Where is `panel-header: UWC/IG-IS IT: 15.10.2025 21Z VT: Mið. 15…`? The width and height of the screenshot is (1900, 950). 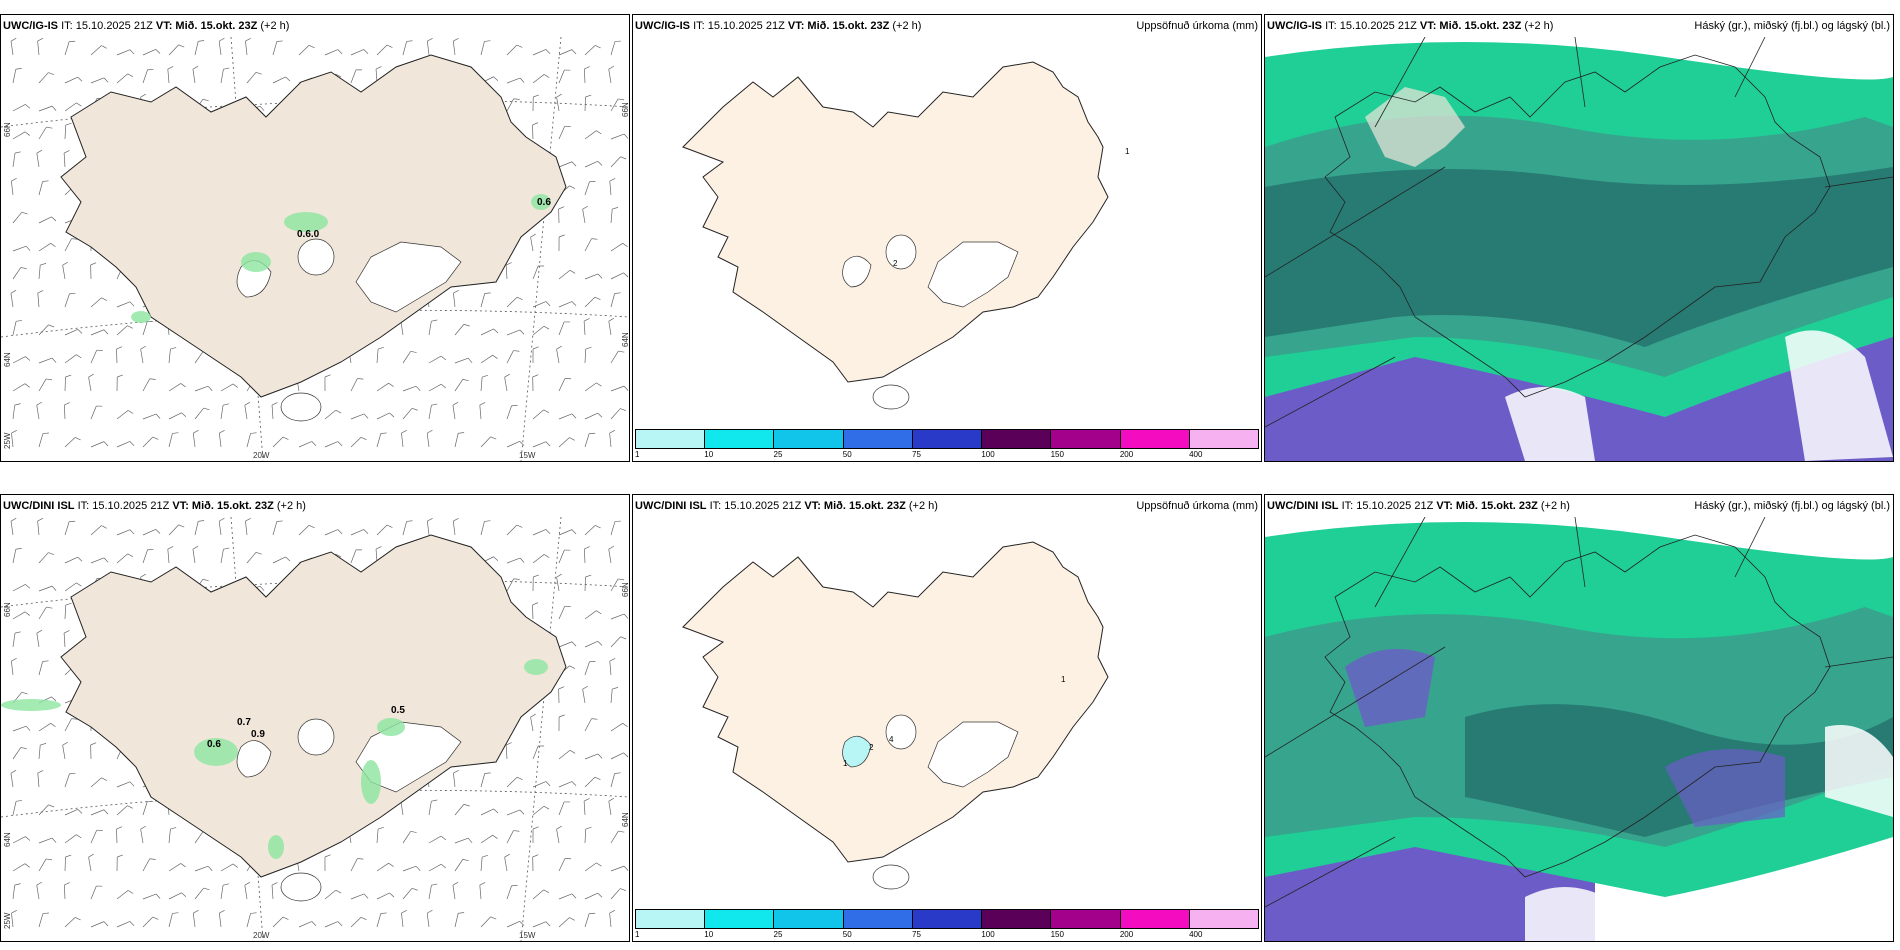 panel-header: UWC/IG-IS IT: 15.10.2025 21Z VT: Mið. 15… is located at coordinates (315, 26).